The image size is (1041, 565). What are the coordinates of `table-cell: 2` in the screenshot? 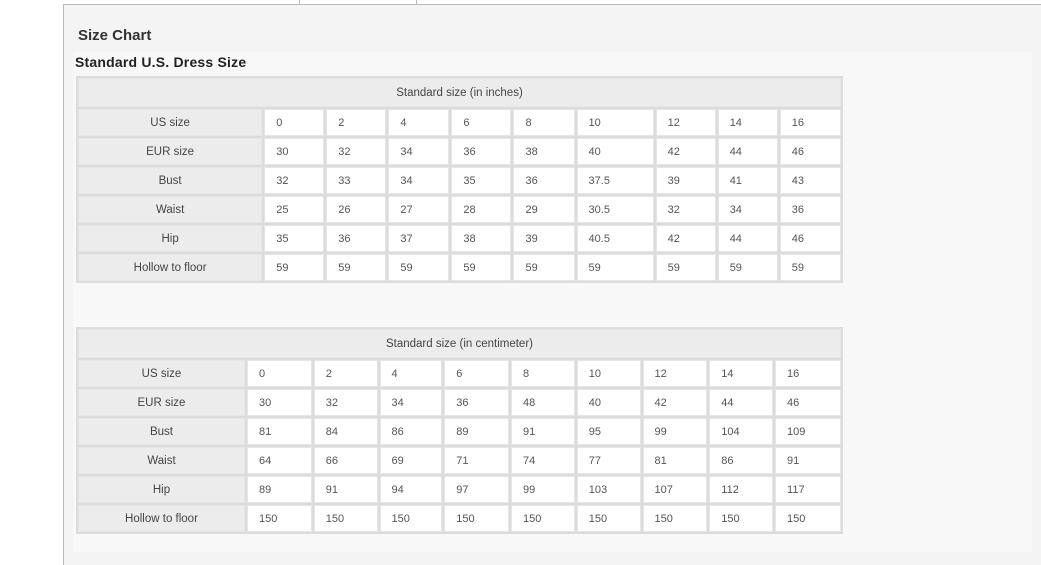 It's located at (345, 373).